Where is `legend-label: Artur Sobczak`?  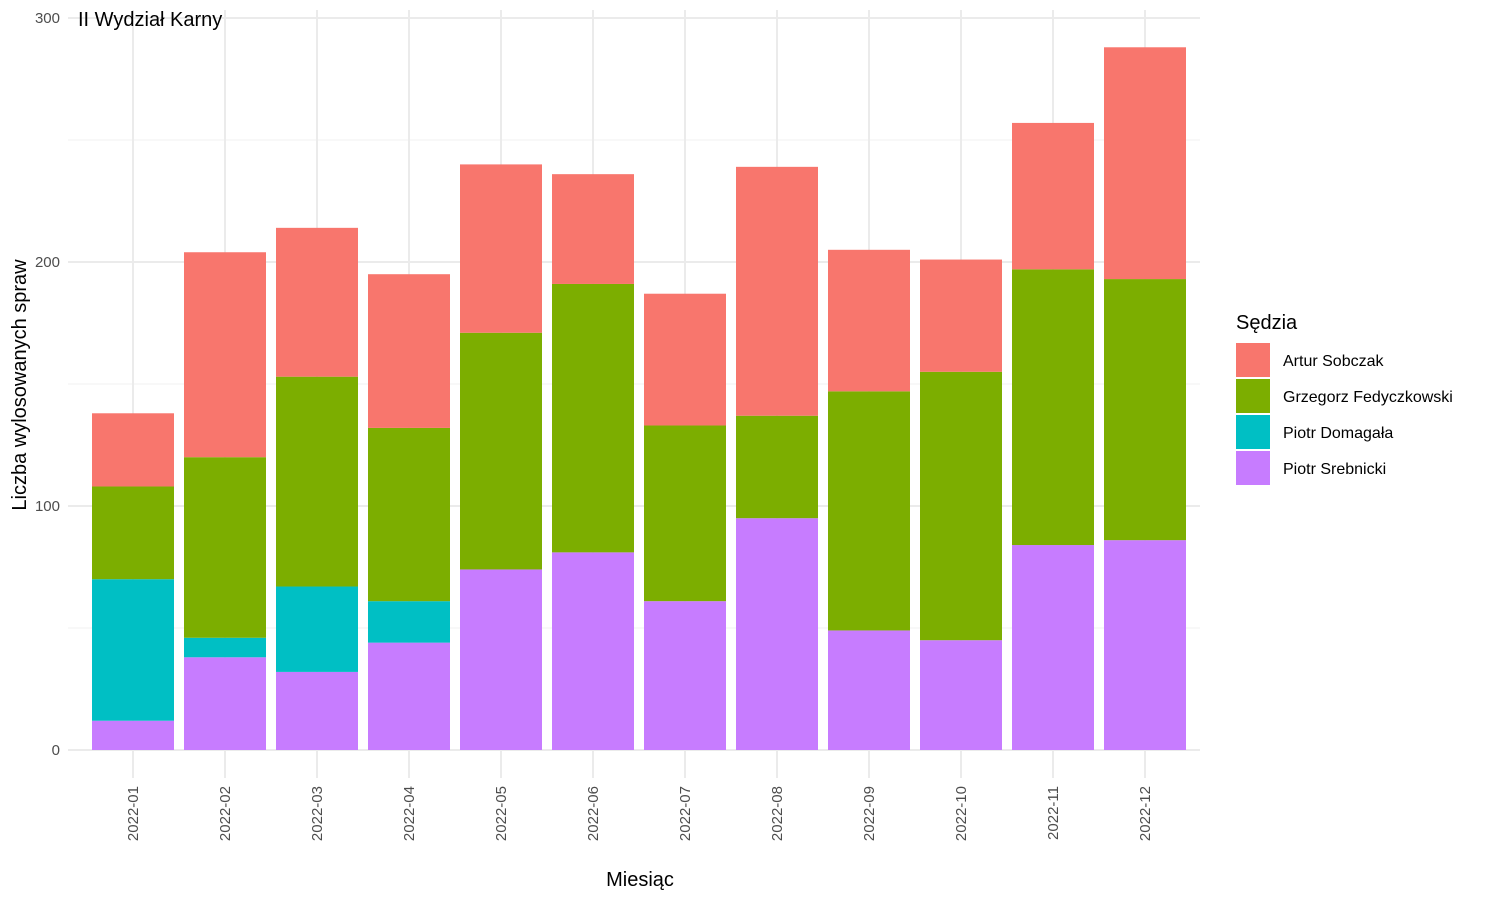 legend-label: Artur Sobczak is located at coordinates (1333, 361).